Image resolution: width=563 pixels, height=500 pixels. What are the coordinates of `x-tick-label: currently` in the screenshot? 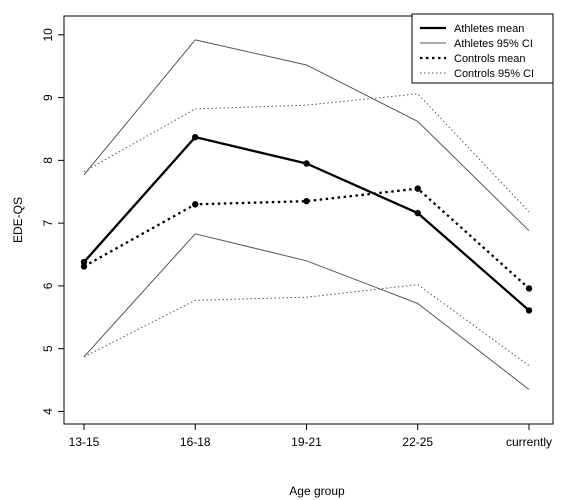 It's located at (529, 442).